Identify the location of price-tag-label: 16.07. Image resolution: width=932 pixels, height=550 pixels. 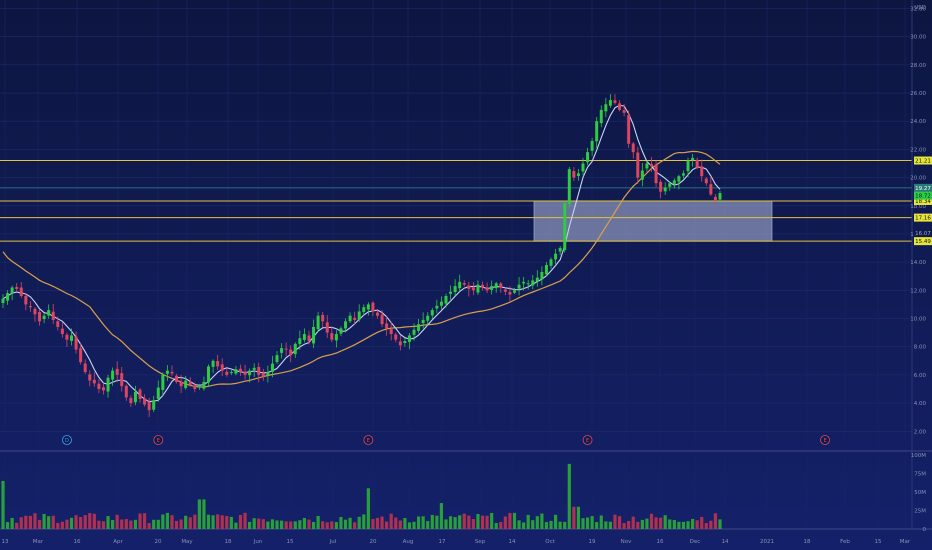
(923, 234).